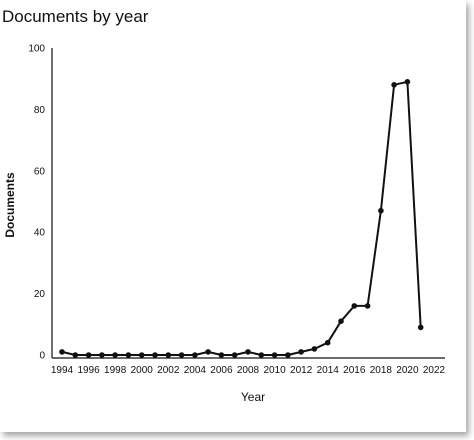  Describe the element at coordinates (354, 370) in the screenshot. I see `x-tick-label: 2016` at that location.